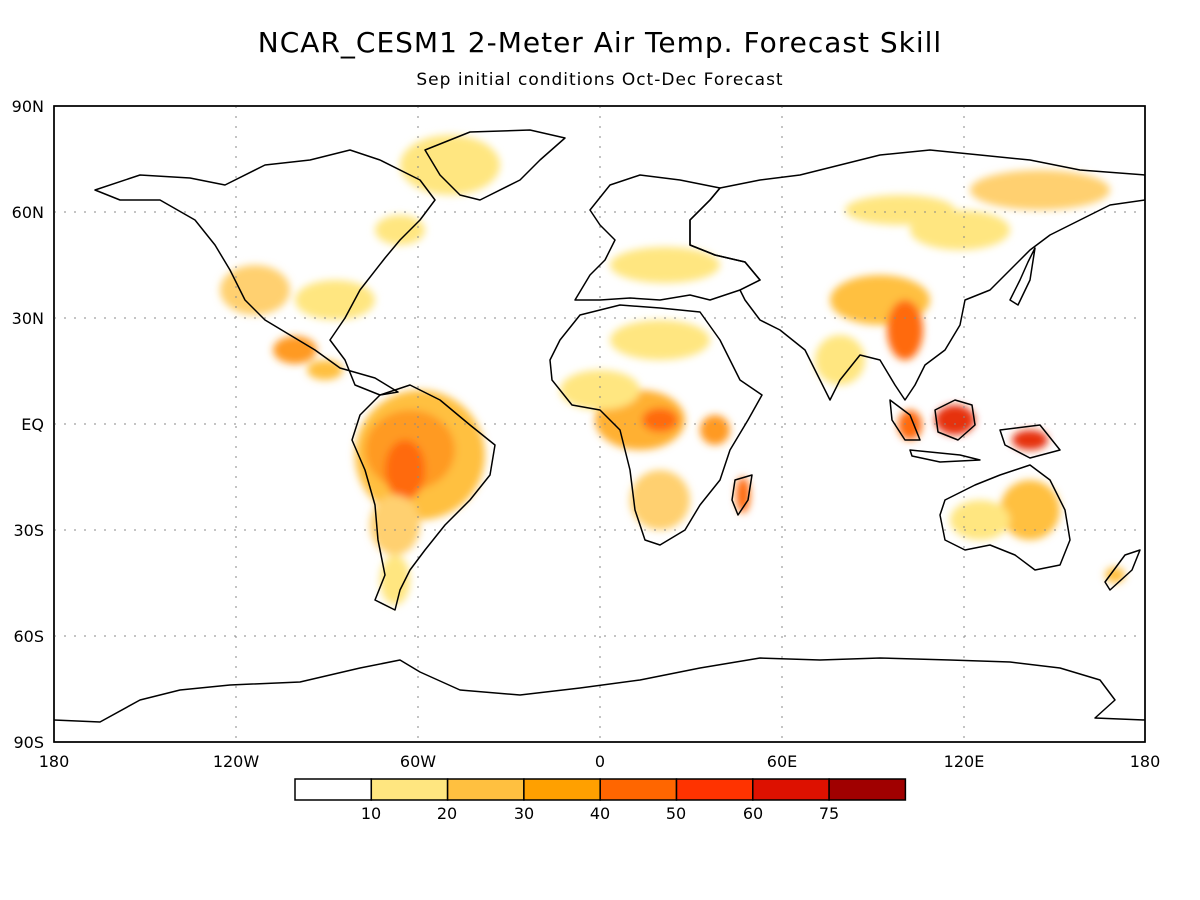 Image resolution: width=1200 pixels, height=900 pixels. I want to click on colorbar-label: 40, so click(600, 813).